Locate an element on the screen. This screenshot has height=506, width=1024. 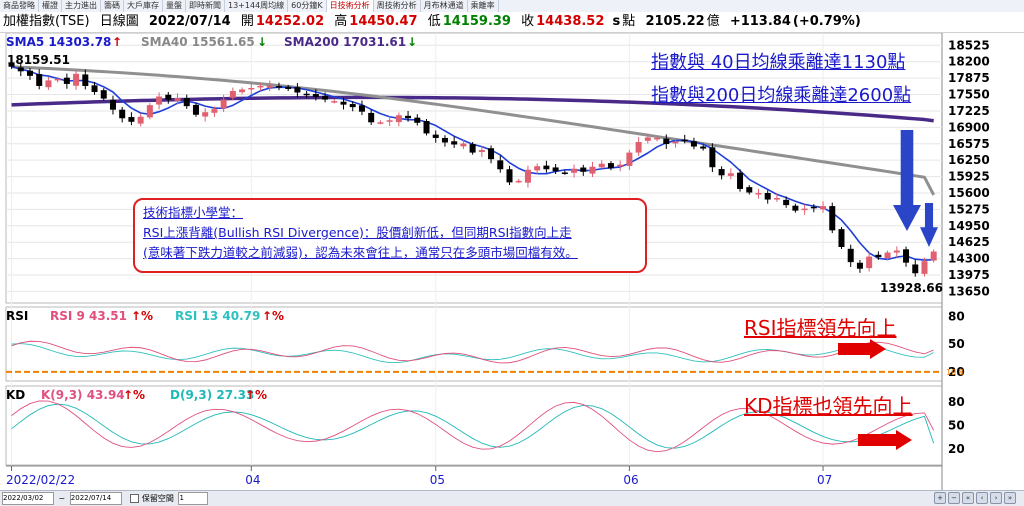
rsi-tick-label: 20 is located at coordinates (956, 372).